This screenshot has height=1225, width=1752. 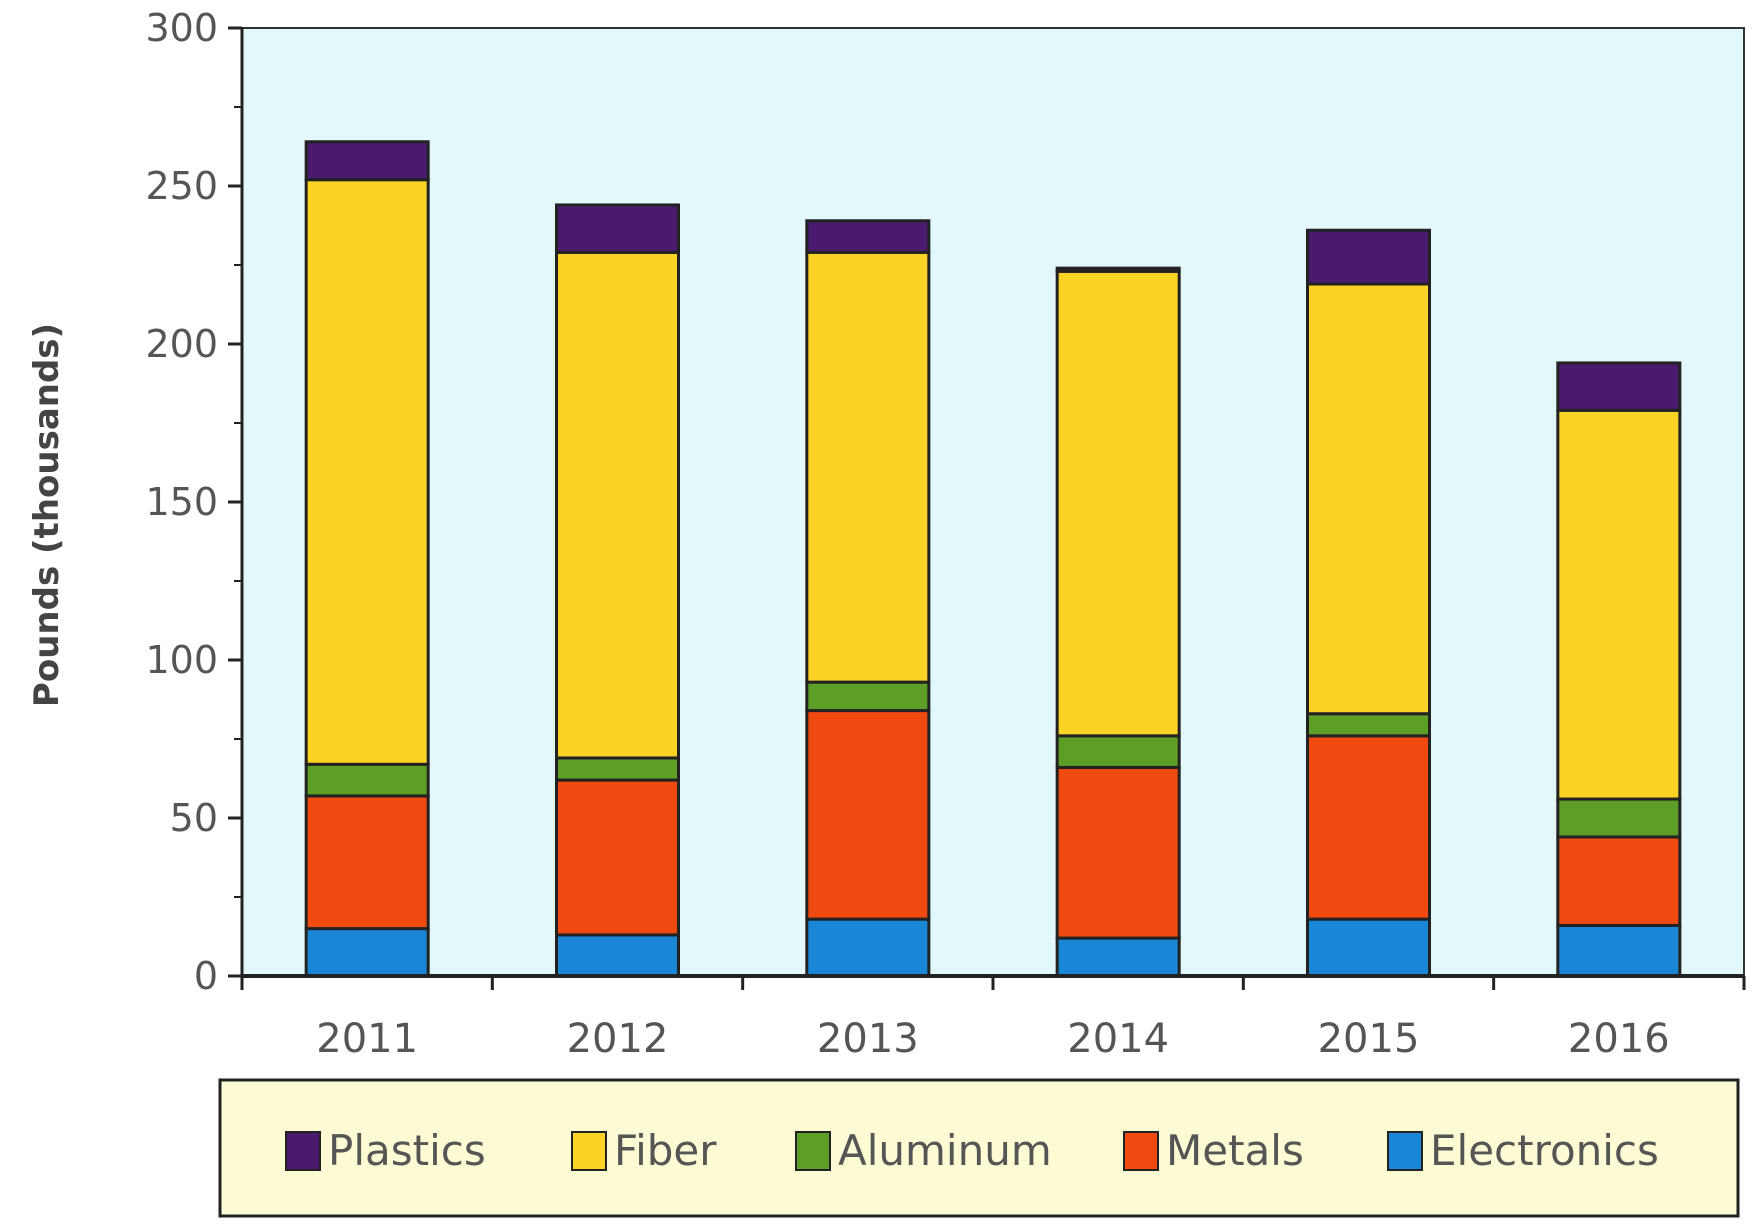 I want to click on bar-segment-fiber-2016, so click(x=1619, y=604).